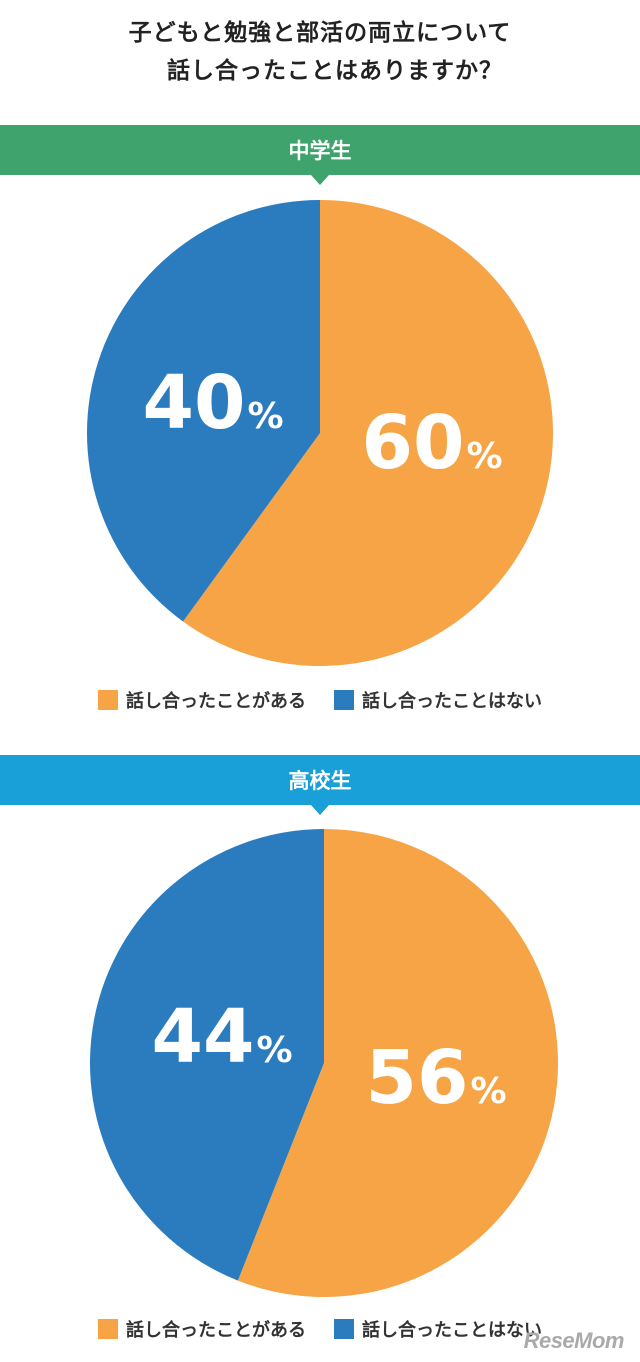  What do you see at coordinates (335, 71) in the screenshot?
I see `title-line-2: 話し合ったことはありますか？` at bounding box center [335, 71].